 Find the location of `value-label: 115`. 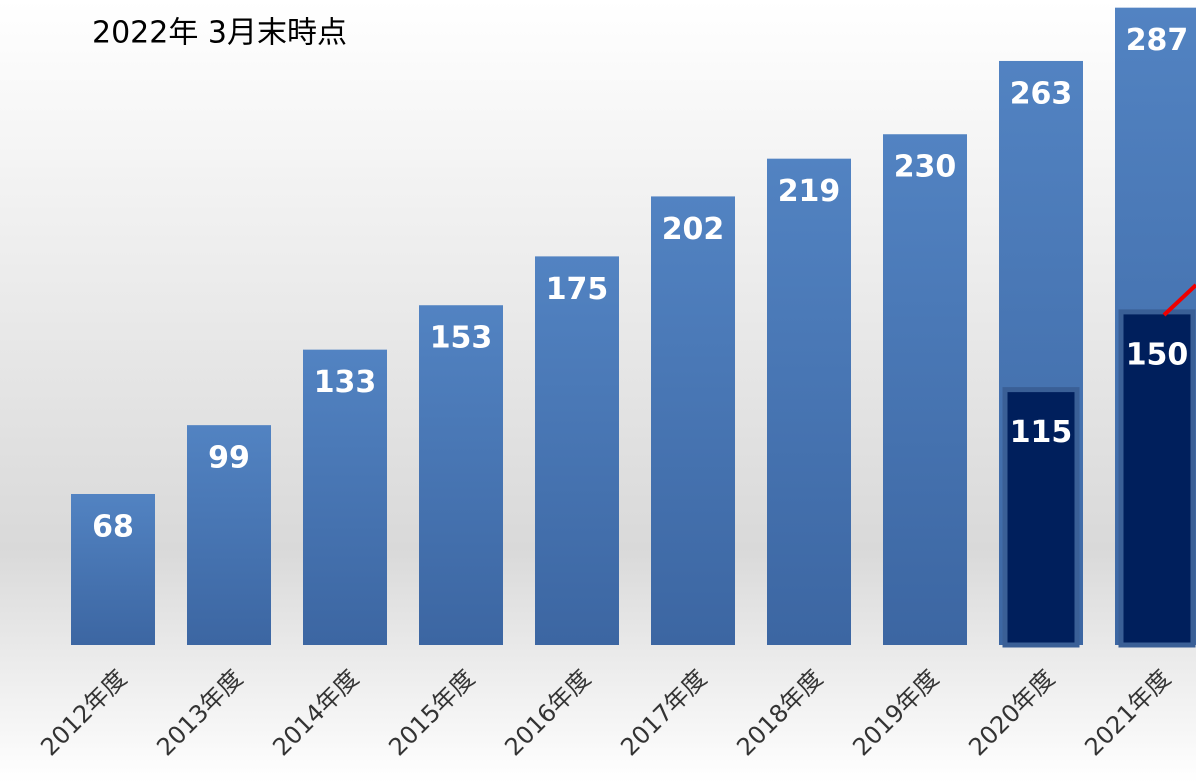

value-label: 115 is located at coordinates (1041, 432).